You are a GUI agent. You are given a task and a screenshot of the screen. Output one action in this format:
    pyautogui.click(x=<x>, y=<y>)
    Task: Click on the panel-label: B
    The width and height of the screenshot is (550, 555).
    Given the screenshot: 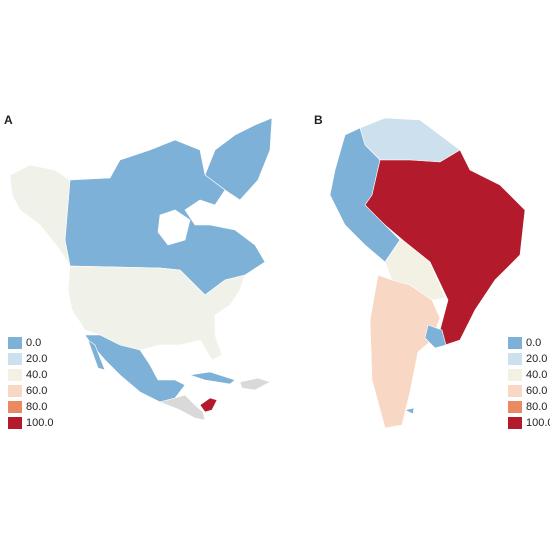 What is the action you would take?
    pyautogui.click(x=318, y=120)
    